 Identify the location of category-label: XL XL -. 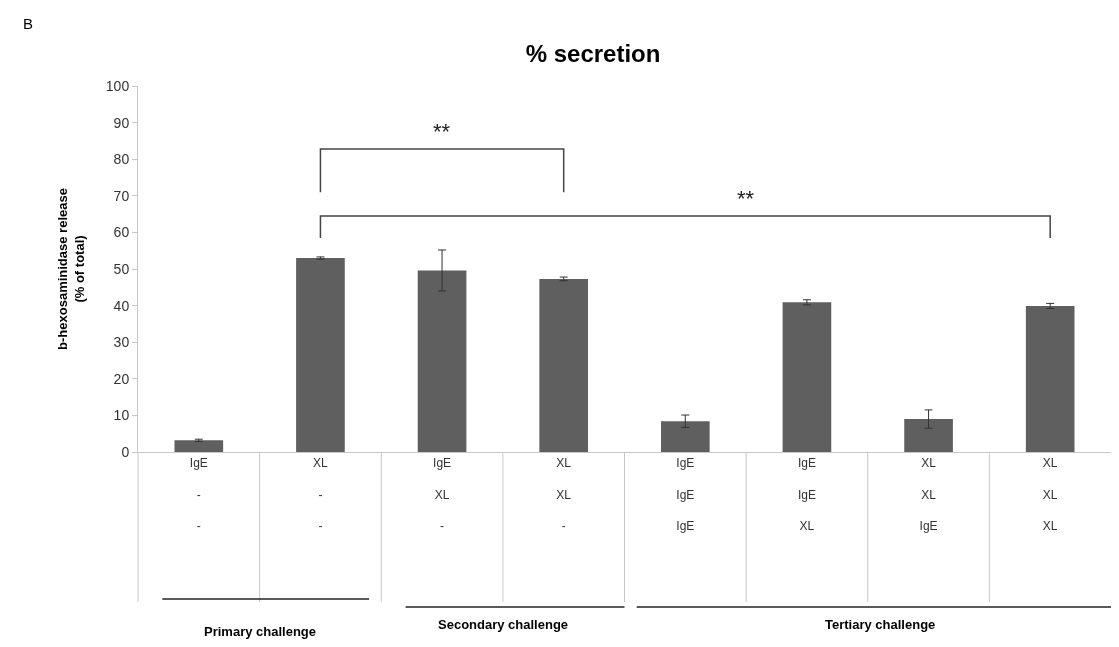
(564, 494).